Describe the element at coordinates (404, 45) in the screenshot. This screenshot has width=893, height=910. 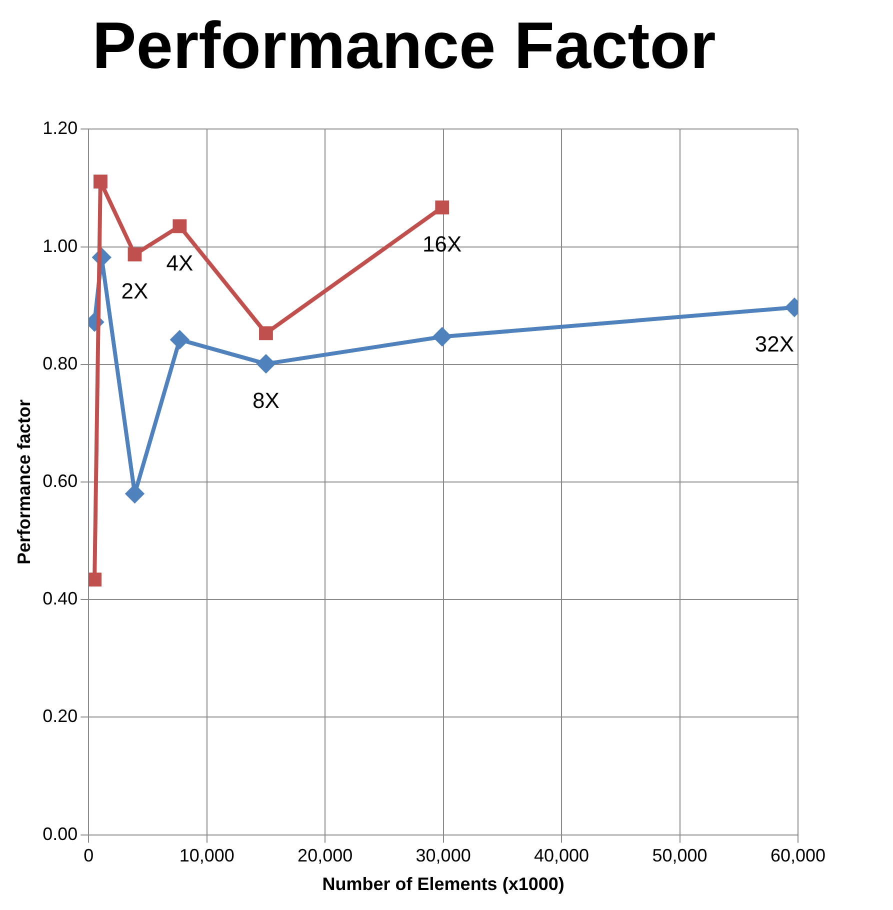
I see `chart-title: Performance Factor` at that location.